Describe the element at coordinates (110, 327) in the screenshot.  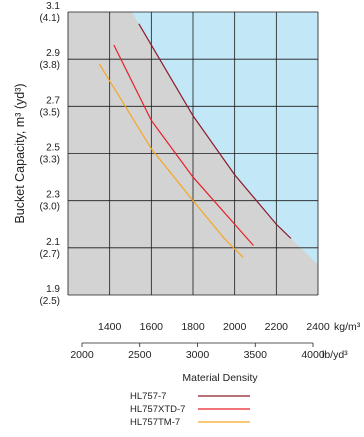
I see `x-tick-label-metric: 1400` at that location.